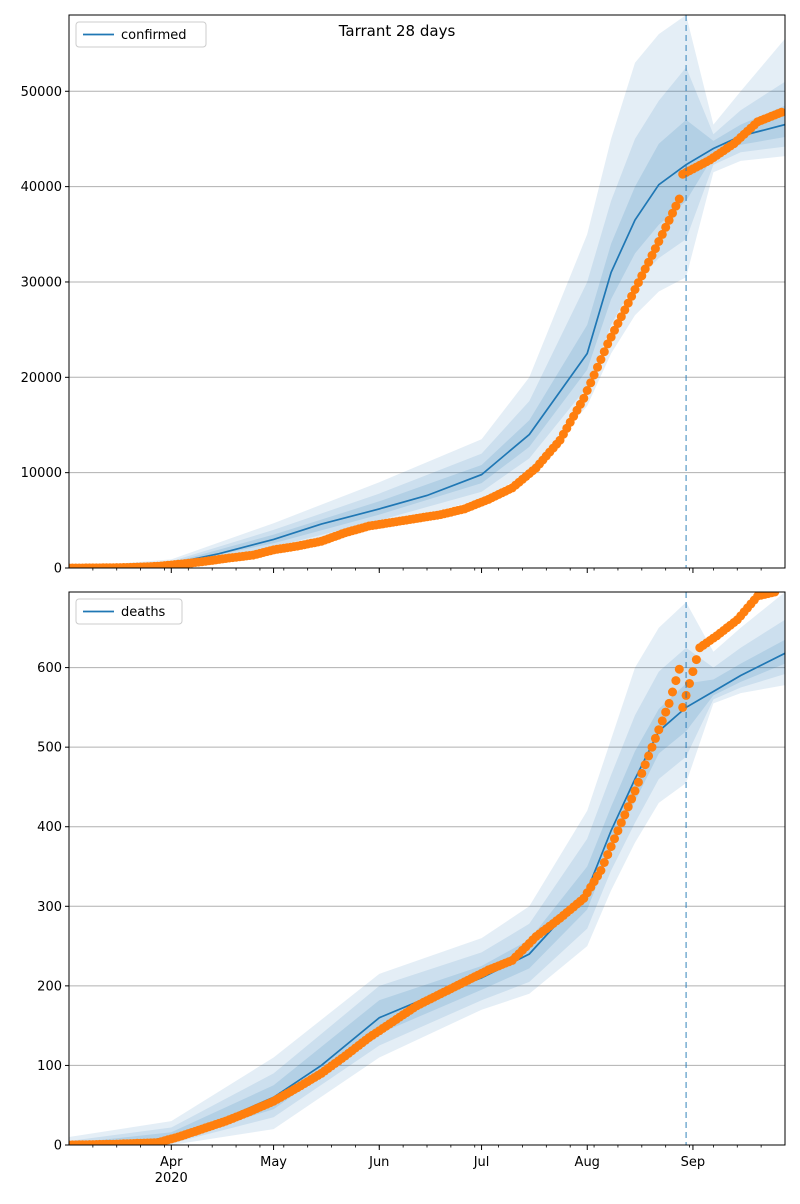  I want to click on legend-label: confirmed, so click(154, 35).